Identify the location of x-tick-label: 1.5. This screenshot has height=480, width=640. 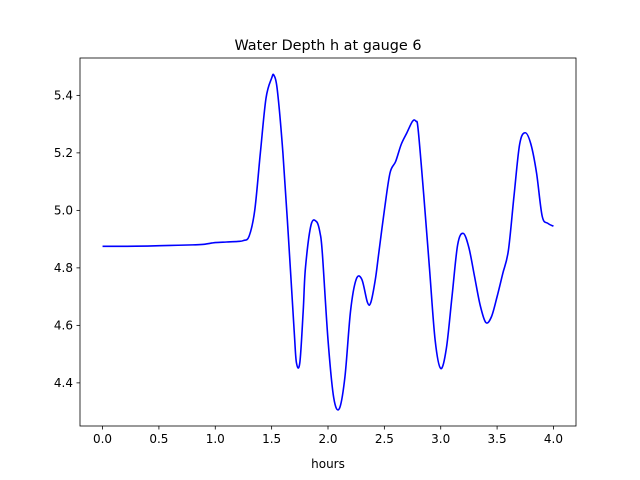
(271, 439).